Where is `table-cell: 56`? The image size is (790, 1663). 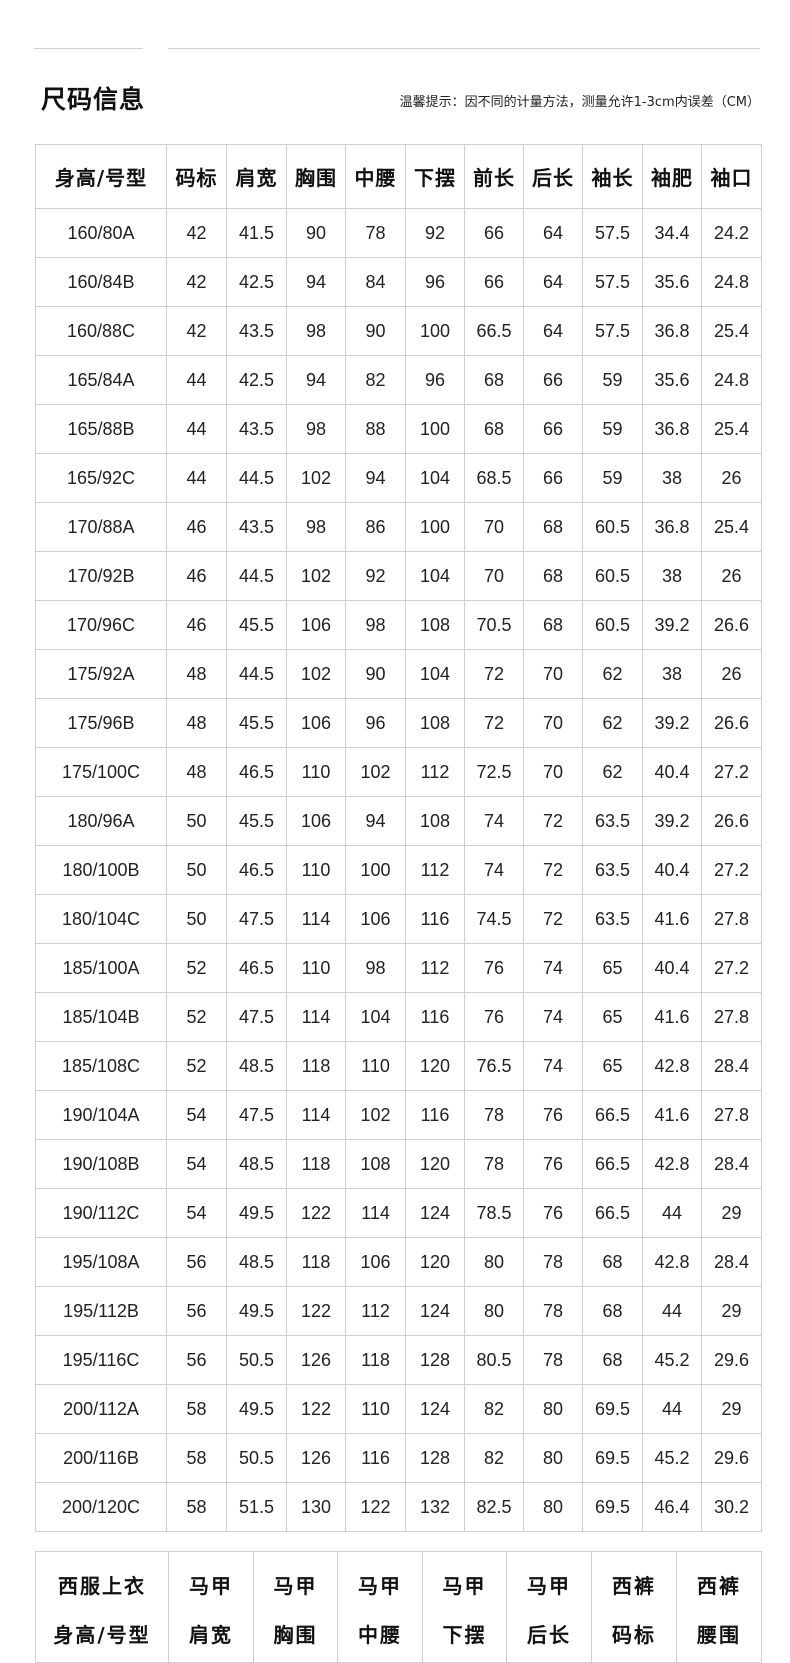
table-cell: 56 is located at coordinates (196, 1311).